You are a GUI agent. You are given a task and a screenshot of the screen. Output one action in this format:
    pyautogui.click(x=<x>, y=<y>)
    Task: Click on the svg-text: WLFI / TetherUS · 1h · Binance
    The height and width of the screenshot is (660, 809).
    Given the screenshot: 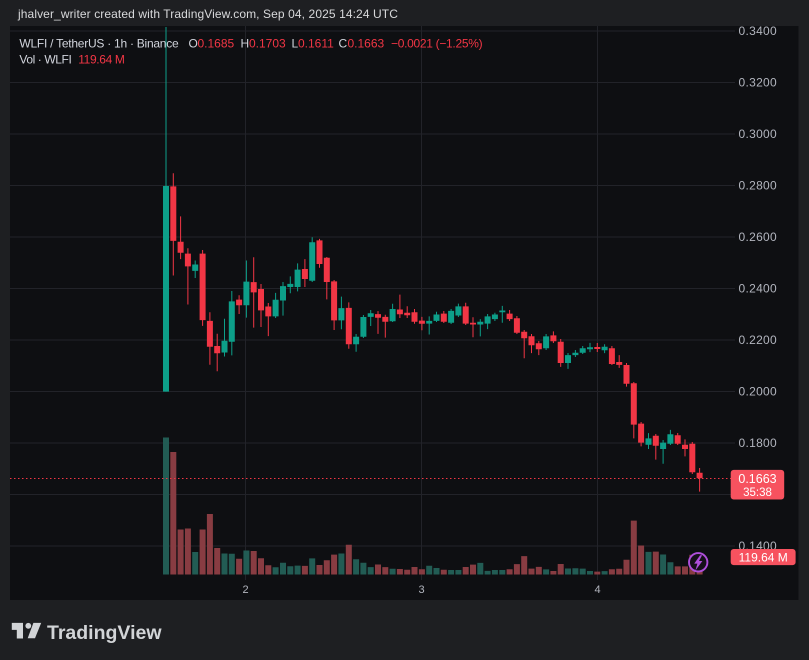 What is the action you would take?
    pyautogui.click(x=99, y=43)
    